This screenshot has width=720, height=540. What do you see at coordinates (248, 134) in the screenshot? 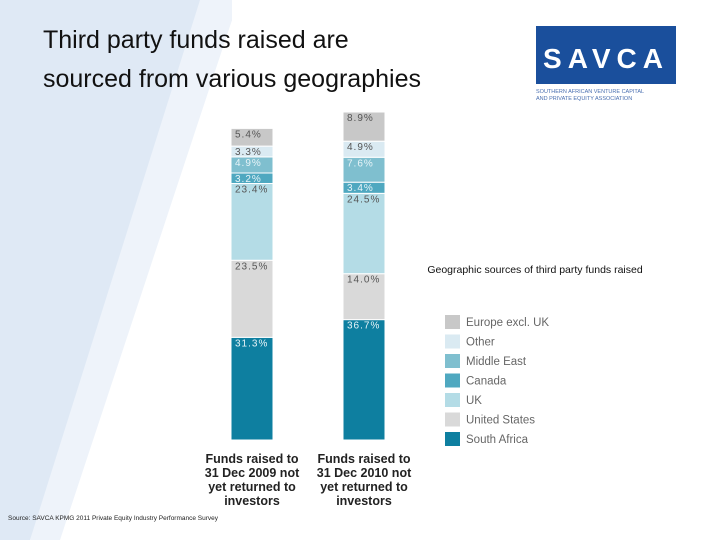
I see `value-label: 5.4%` at bounding box center [248, 134].